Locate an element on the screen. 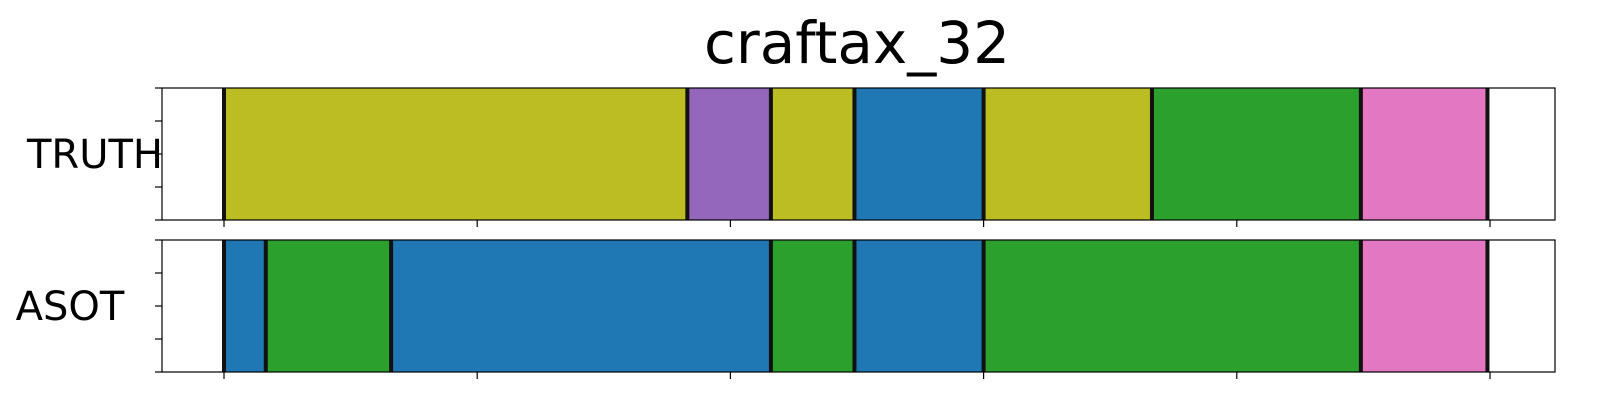 The image size is (1600, 400). chart-title: craftax_32 is located at coordinates (857, 43).